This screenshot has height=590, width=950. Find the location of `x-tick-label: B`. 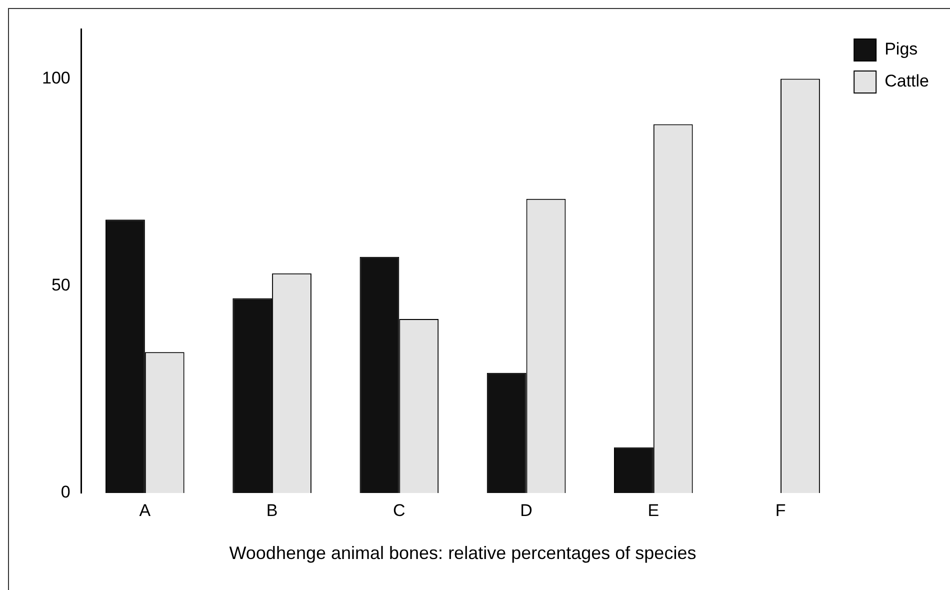

x-tick-label: B is located at coordinates (272, 510).